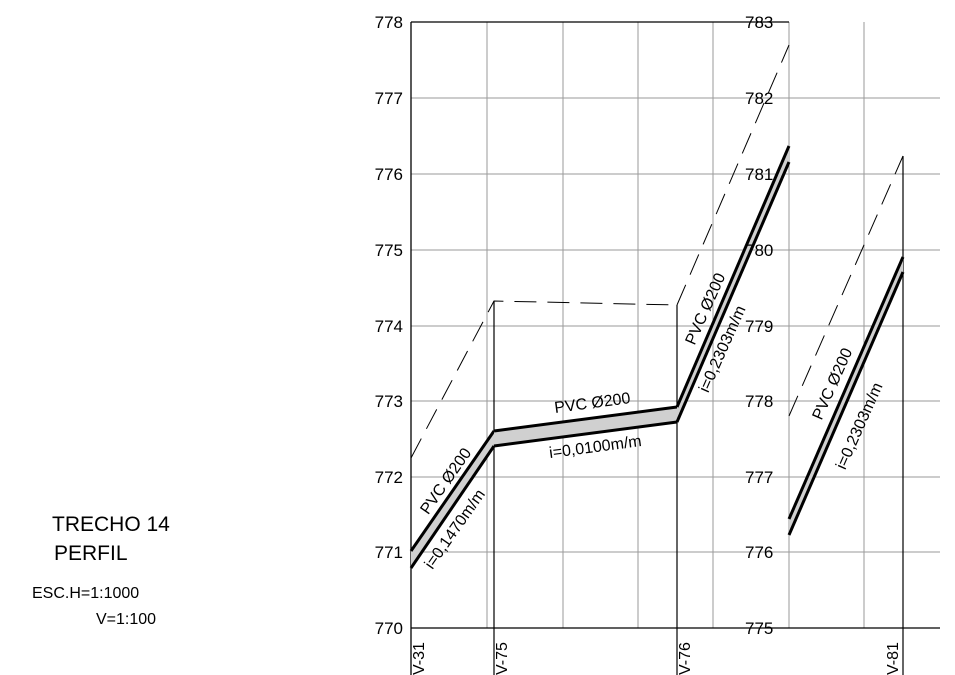 The height and width of the screenshot is (675, 955). Describe the element at coordinates (389, 22) in the screenshot. I see `left-tick-label: 778` at that location.